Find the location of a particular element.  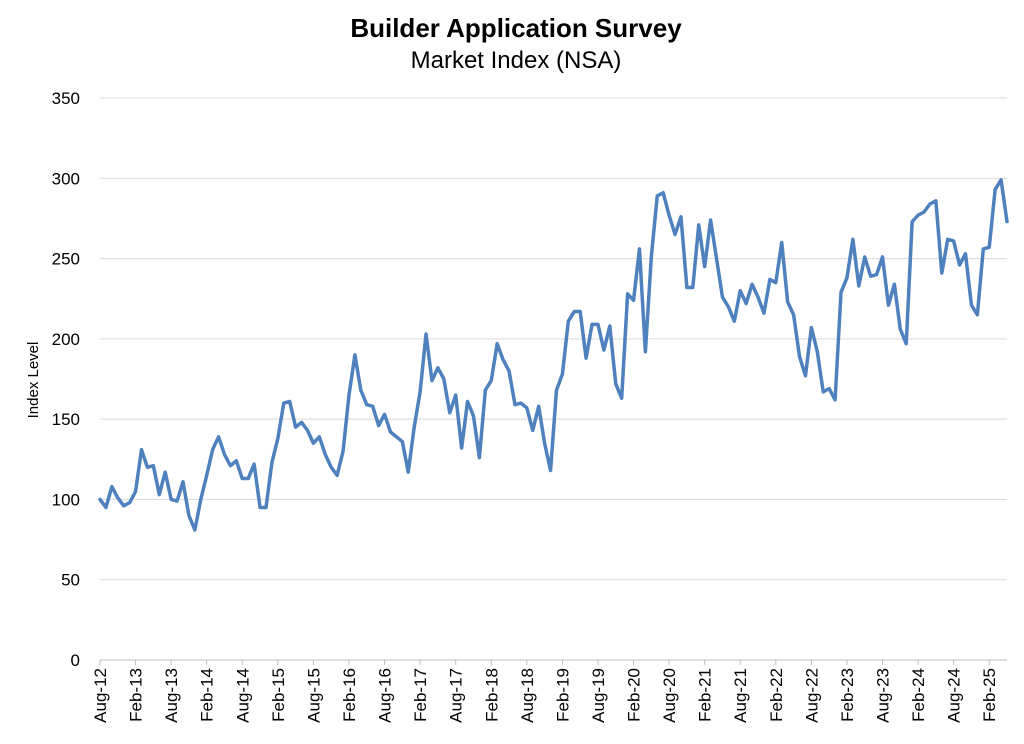

x-tick-label: Aug-18 is located at coordinates (527, 695).